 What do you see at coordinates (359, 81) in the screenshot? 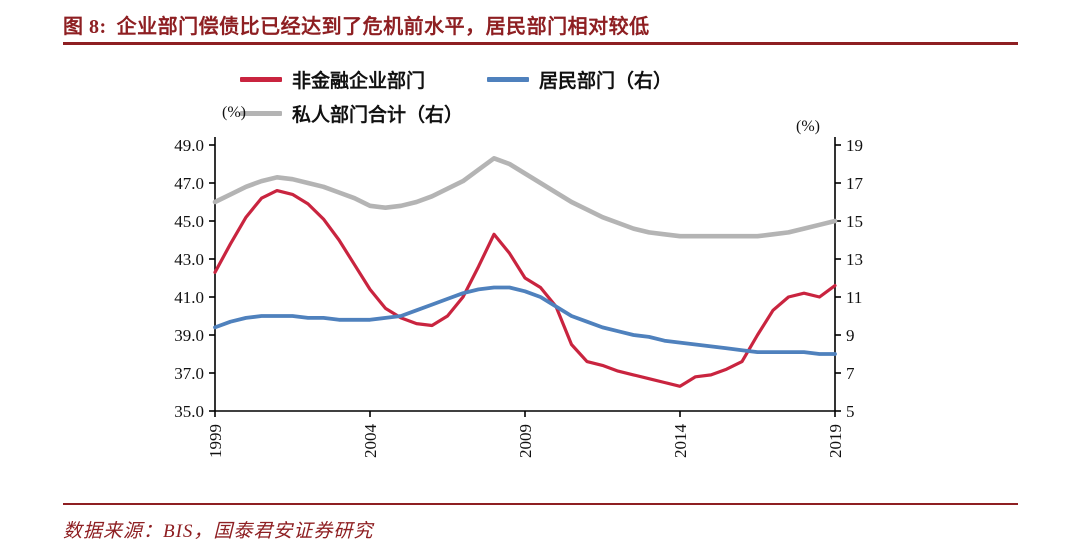
I see `legend-label-corporate: 非金融企业部门` at bounding box center [359, 81].